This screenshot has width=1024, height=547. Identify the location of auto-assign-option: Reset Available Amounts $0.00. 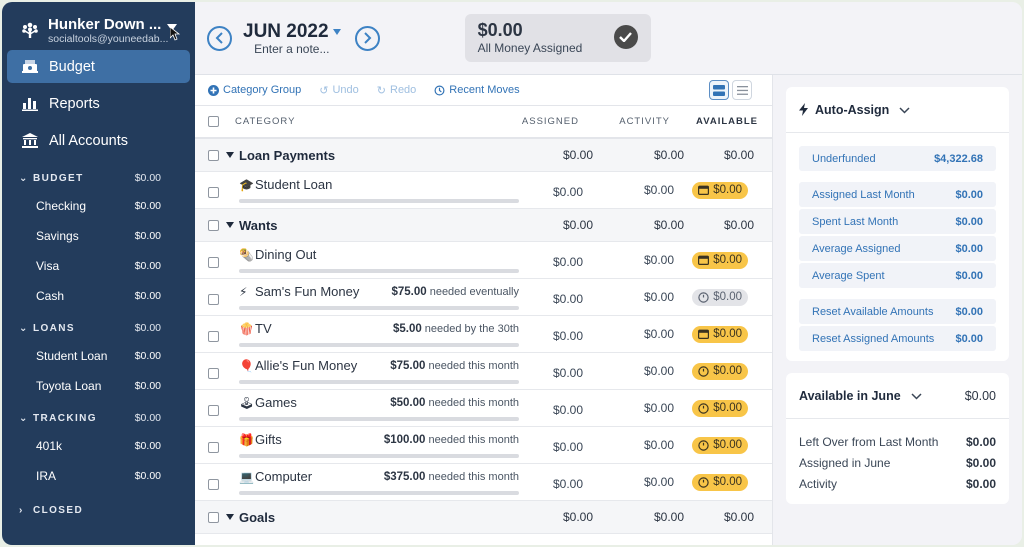
(897, 311).